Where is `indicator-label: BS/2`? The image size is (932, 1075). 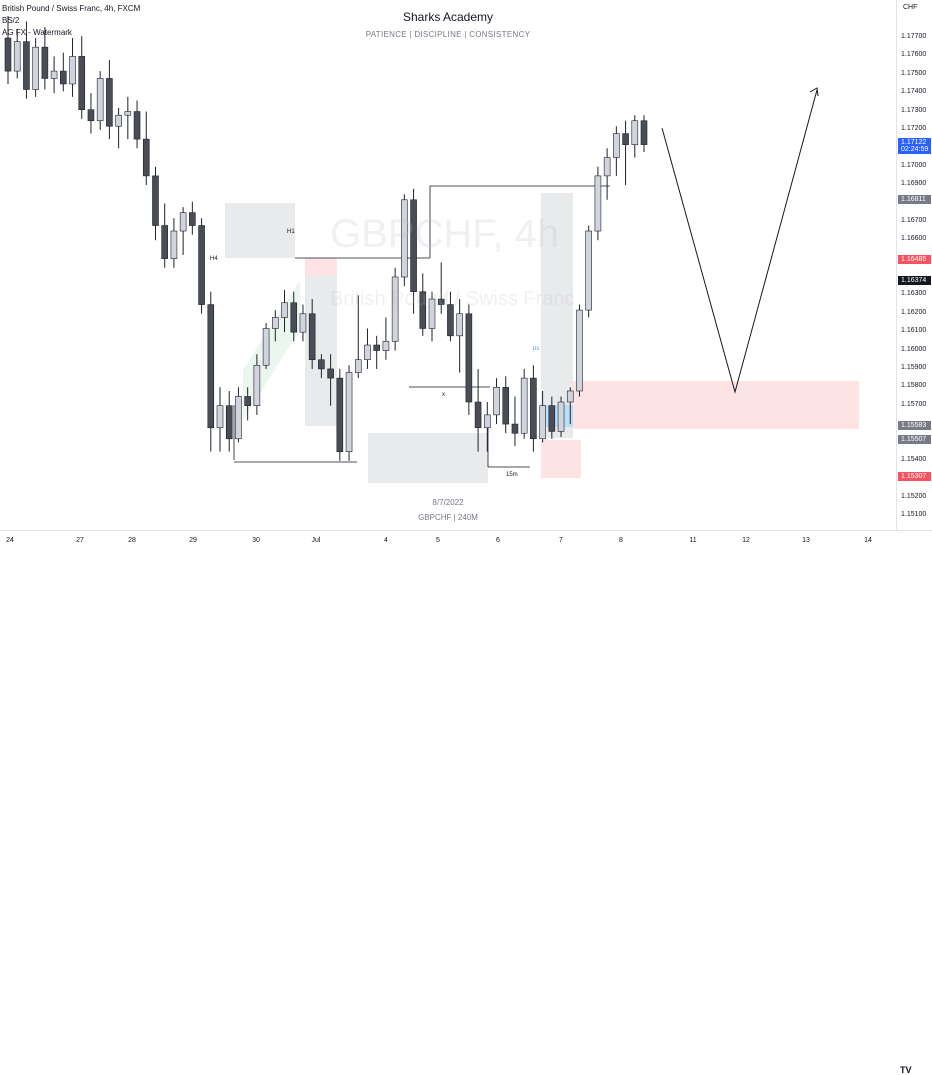
indicator-label: BS/2 is located at coordinates (11, 20).